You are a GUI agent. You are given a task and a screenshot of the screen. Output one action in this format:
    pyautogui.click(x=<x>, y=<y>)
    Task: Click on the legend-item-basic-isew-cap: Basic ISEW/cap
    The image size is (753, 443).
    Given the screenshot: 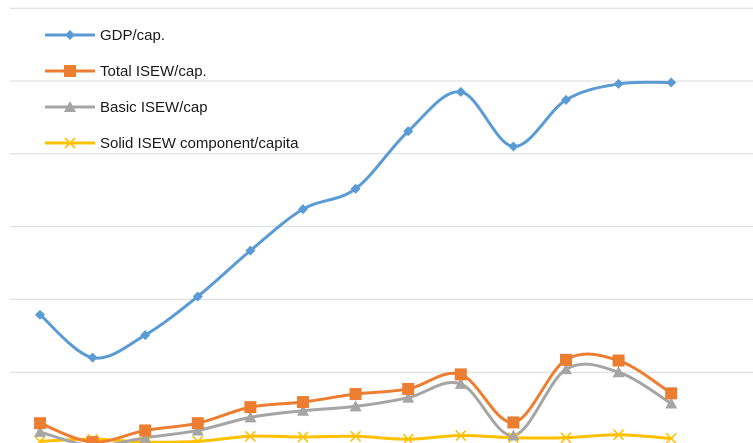 What is the action you would take?
    pyautogui.click(x=126, y=107)
    